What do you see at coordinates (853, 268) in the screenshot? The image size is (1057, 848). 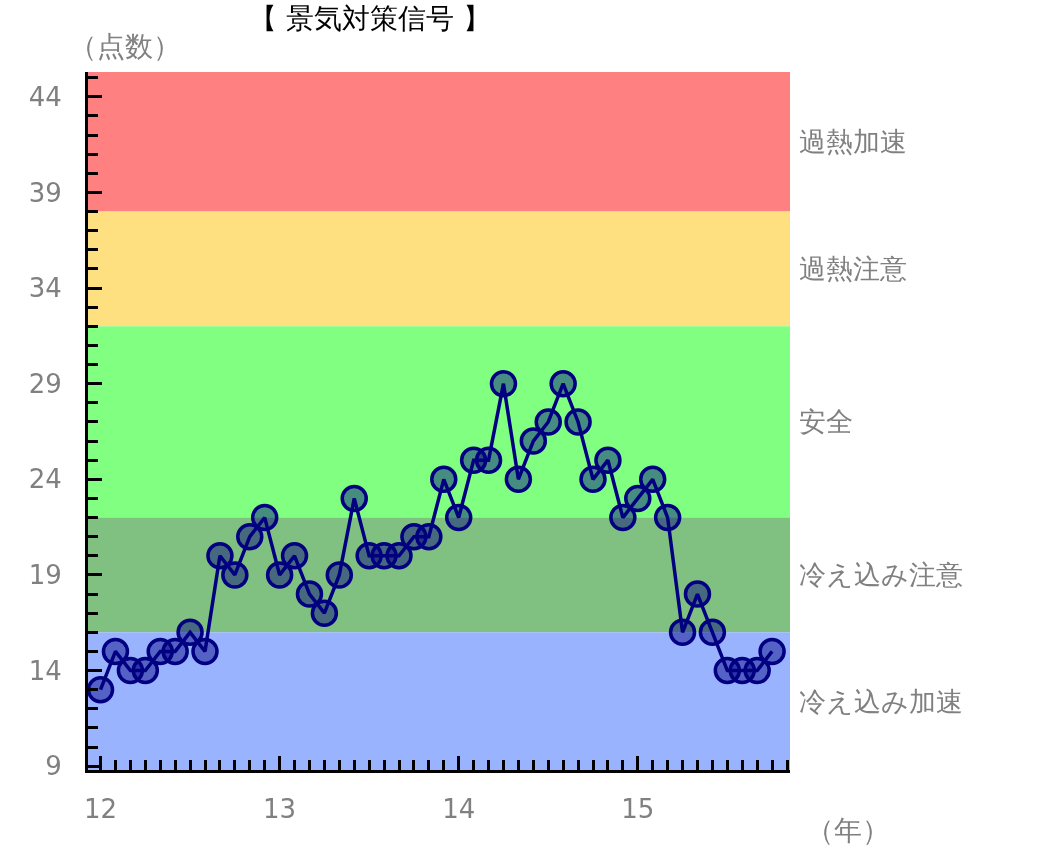 I see `band-label: 過熱注意` at bounding box center [853, 268].